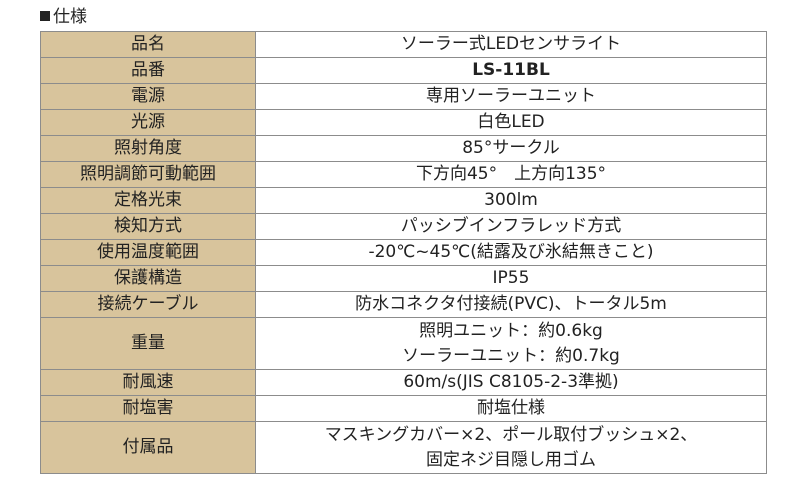 This screenshot has width=800, height=498. What do you see at coordinates (148, 200) in the screenshot?
I see `spec-label: 定格光束` at bounding box center [148, 200].